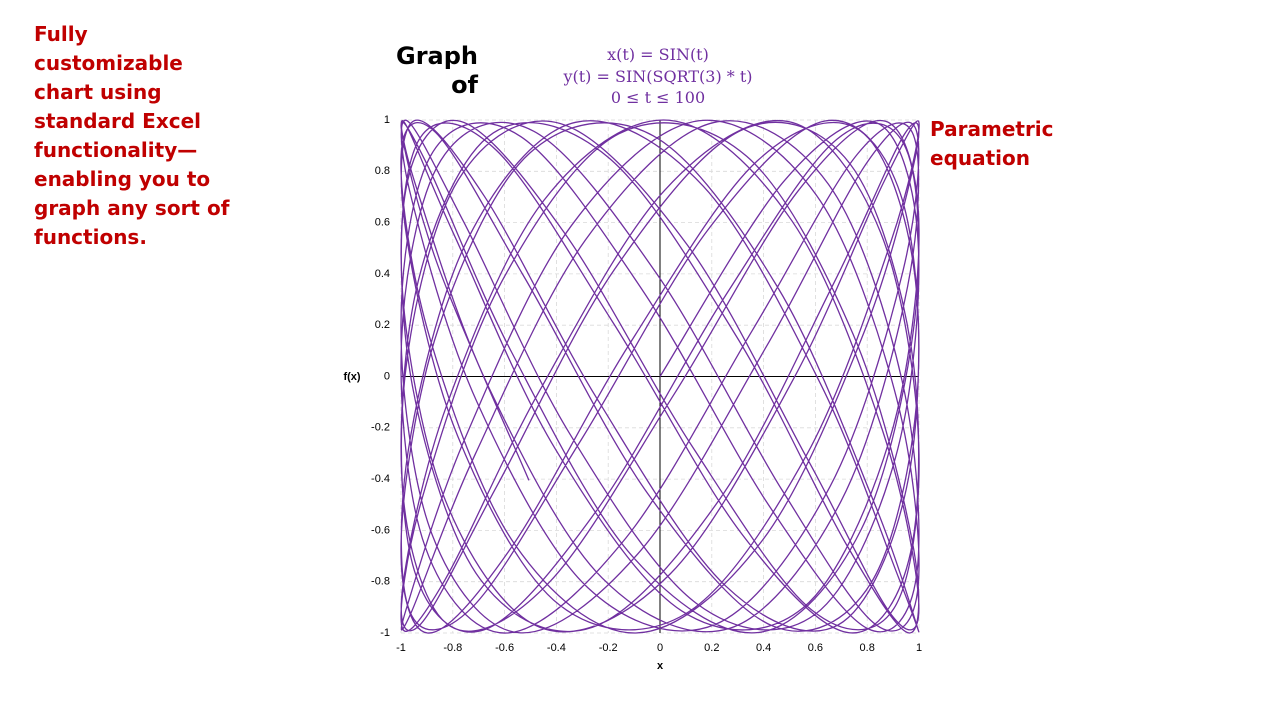  What do you see at coordinates (380, 530) in the screenshot?
I see `y-tick-label: -0.6` at bounding box center [380, 530].